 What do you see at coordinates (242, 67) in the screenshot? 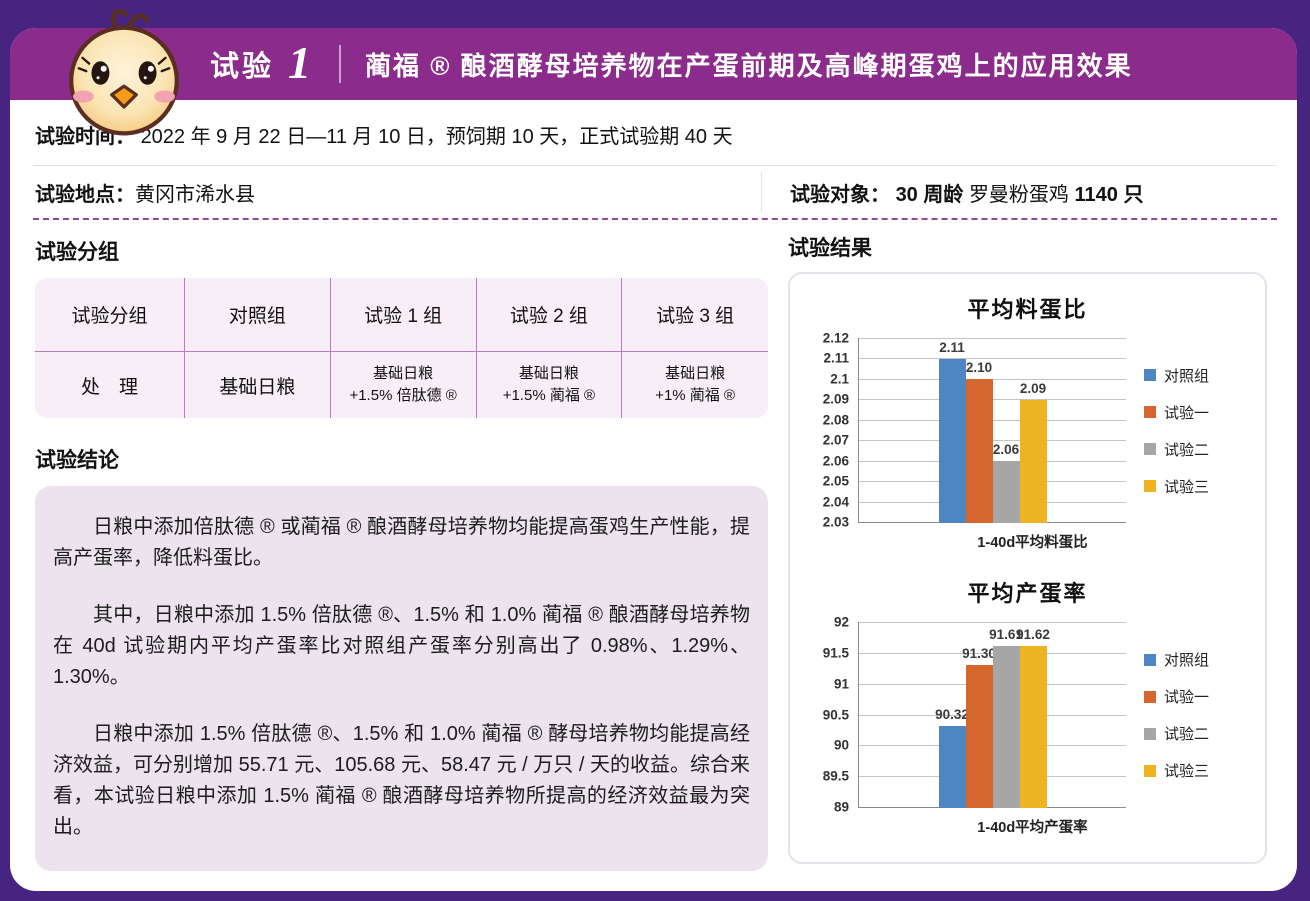
I see `trial-label: 试验` at bounding box center [242, 67].